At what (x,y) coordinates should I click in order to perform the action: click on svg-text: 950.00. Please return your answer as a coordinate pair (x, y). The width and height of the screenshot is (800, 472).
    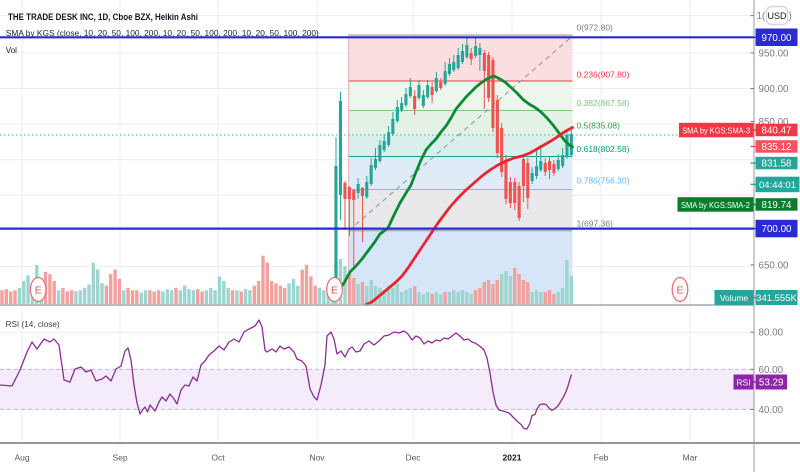
    Looking at the image, I should click on (774, 53).